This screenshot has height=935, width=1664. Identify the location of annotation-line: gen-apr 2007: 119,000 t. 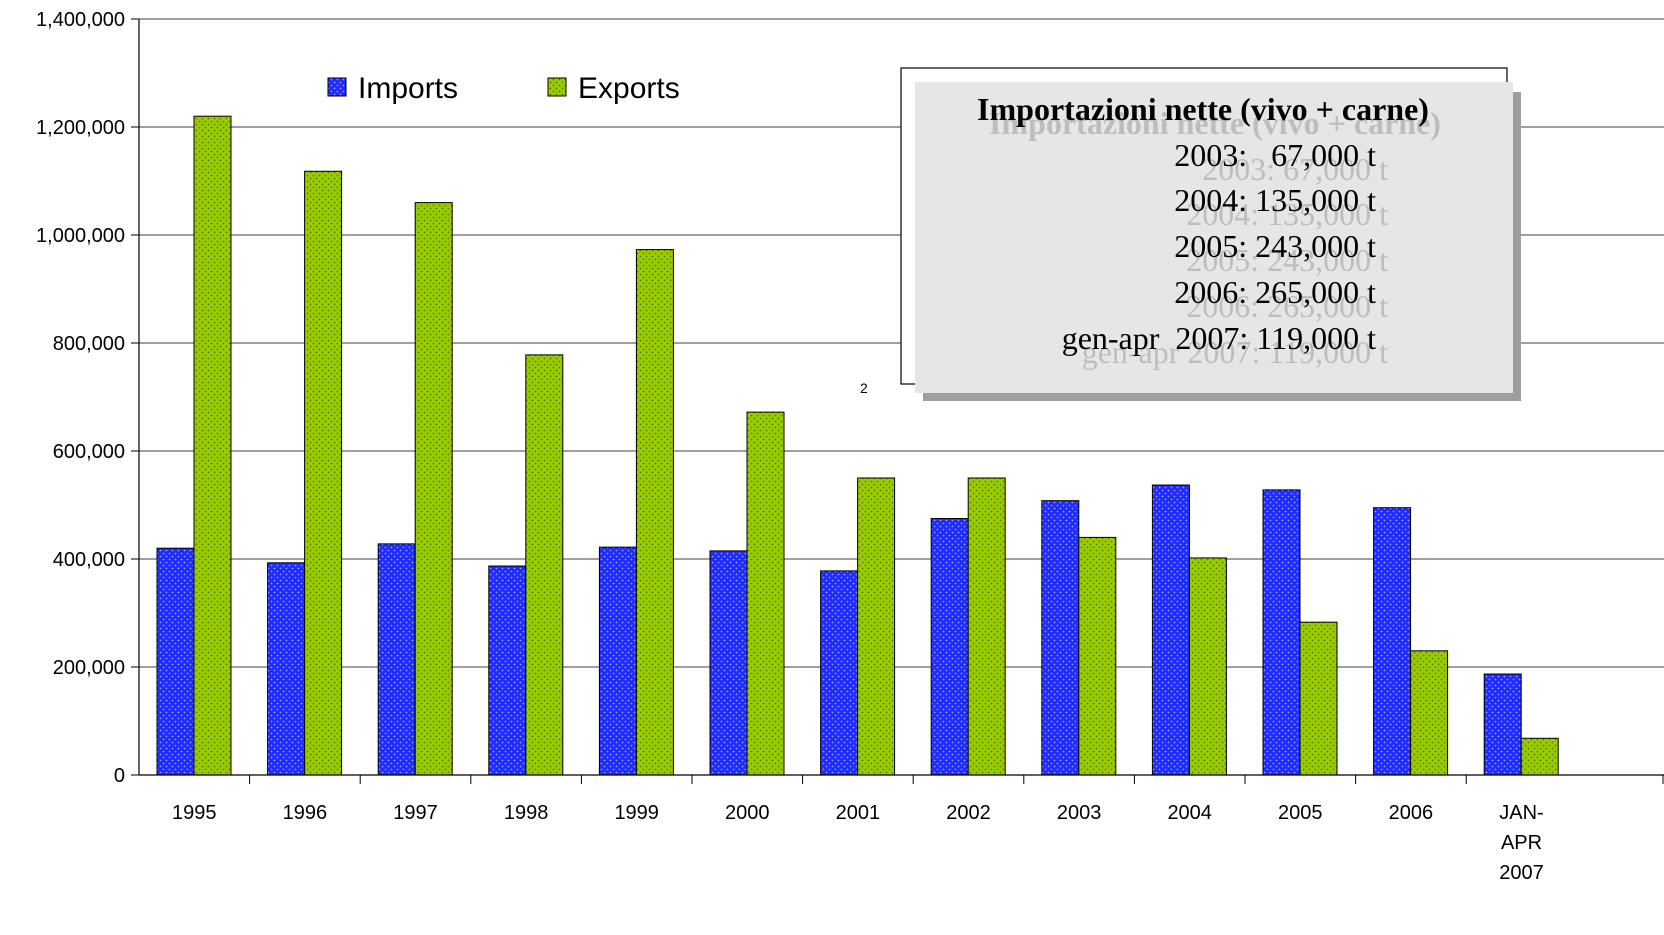
(1219, 338).